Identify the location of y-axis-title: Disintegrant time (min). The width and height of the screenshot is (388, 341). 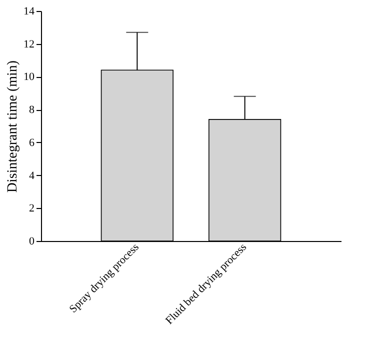
(13, 126).